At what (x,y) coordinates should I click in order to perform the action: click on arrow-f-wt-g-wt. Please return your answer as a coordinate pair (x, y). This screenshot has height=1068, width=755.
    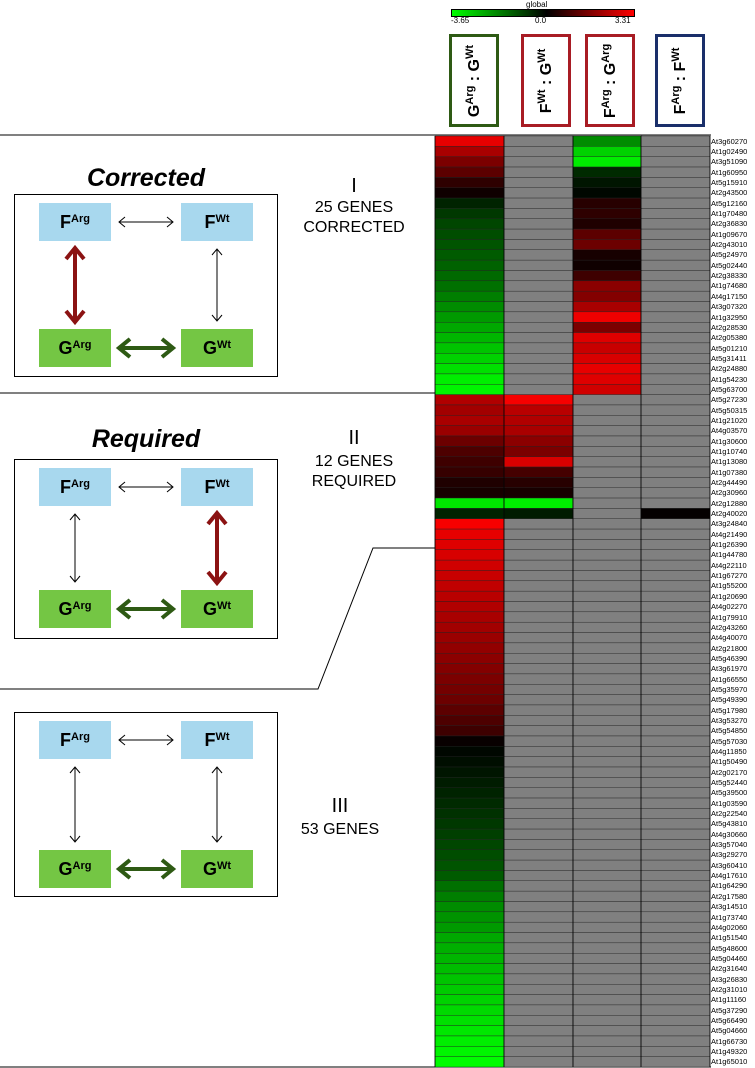
    Looking at the image, I should click on (217, 804).